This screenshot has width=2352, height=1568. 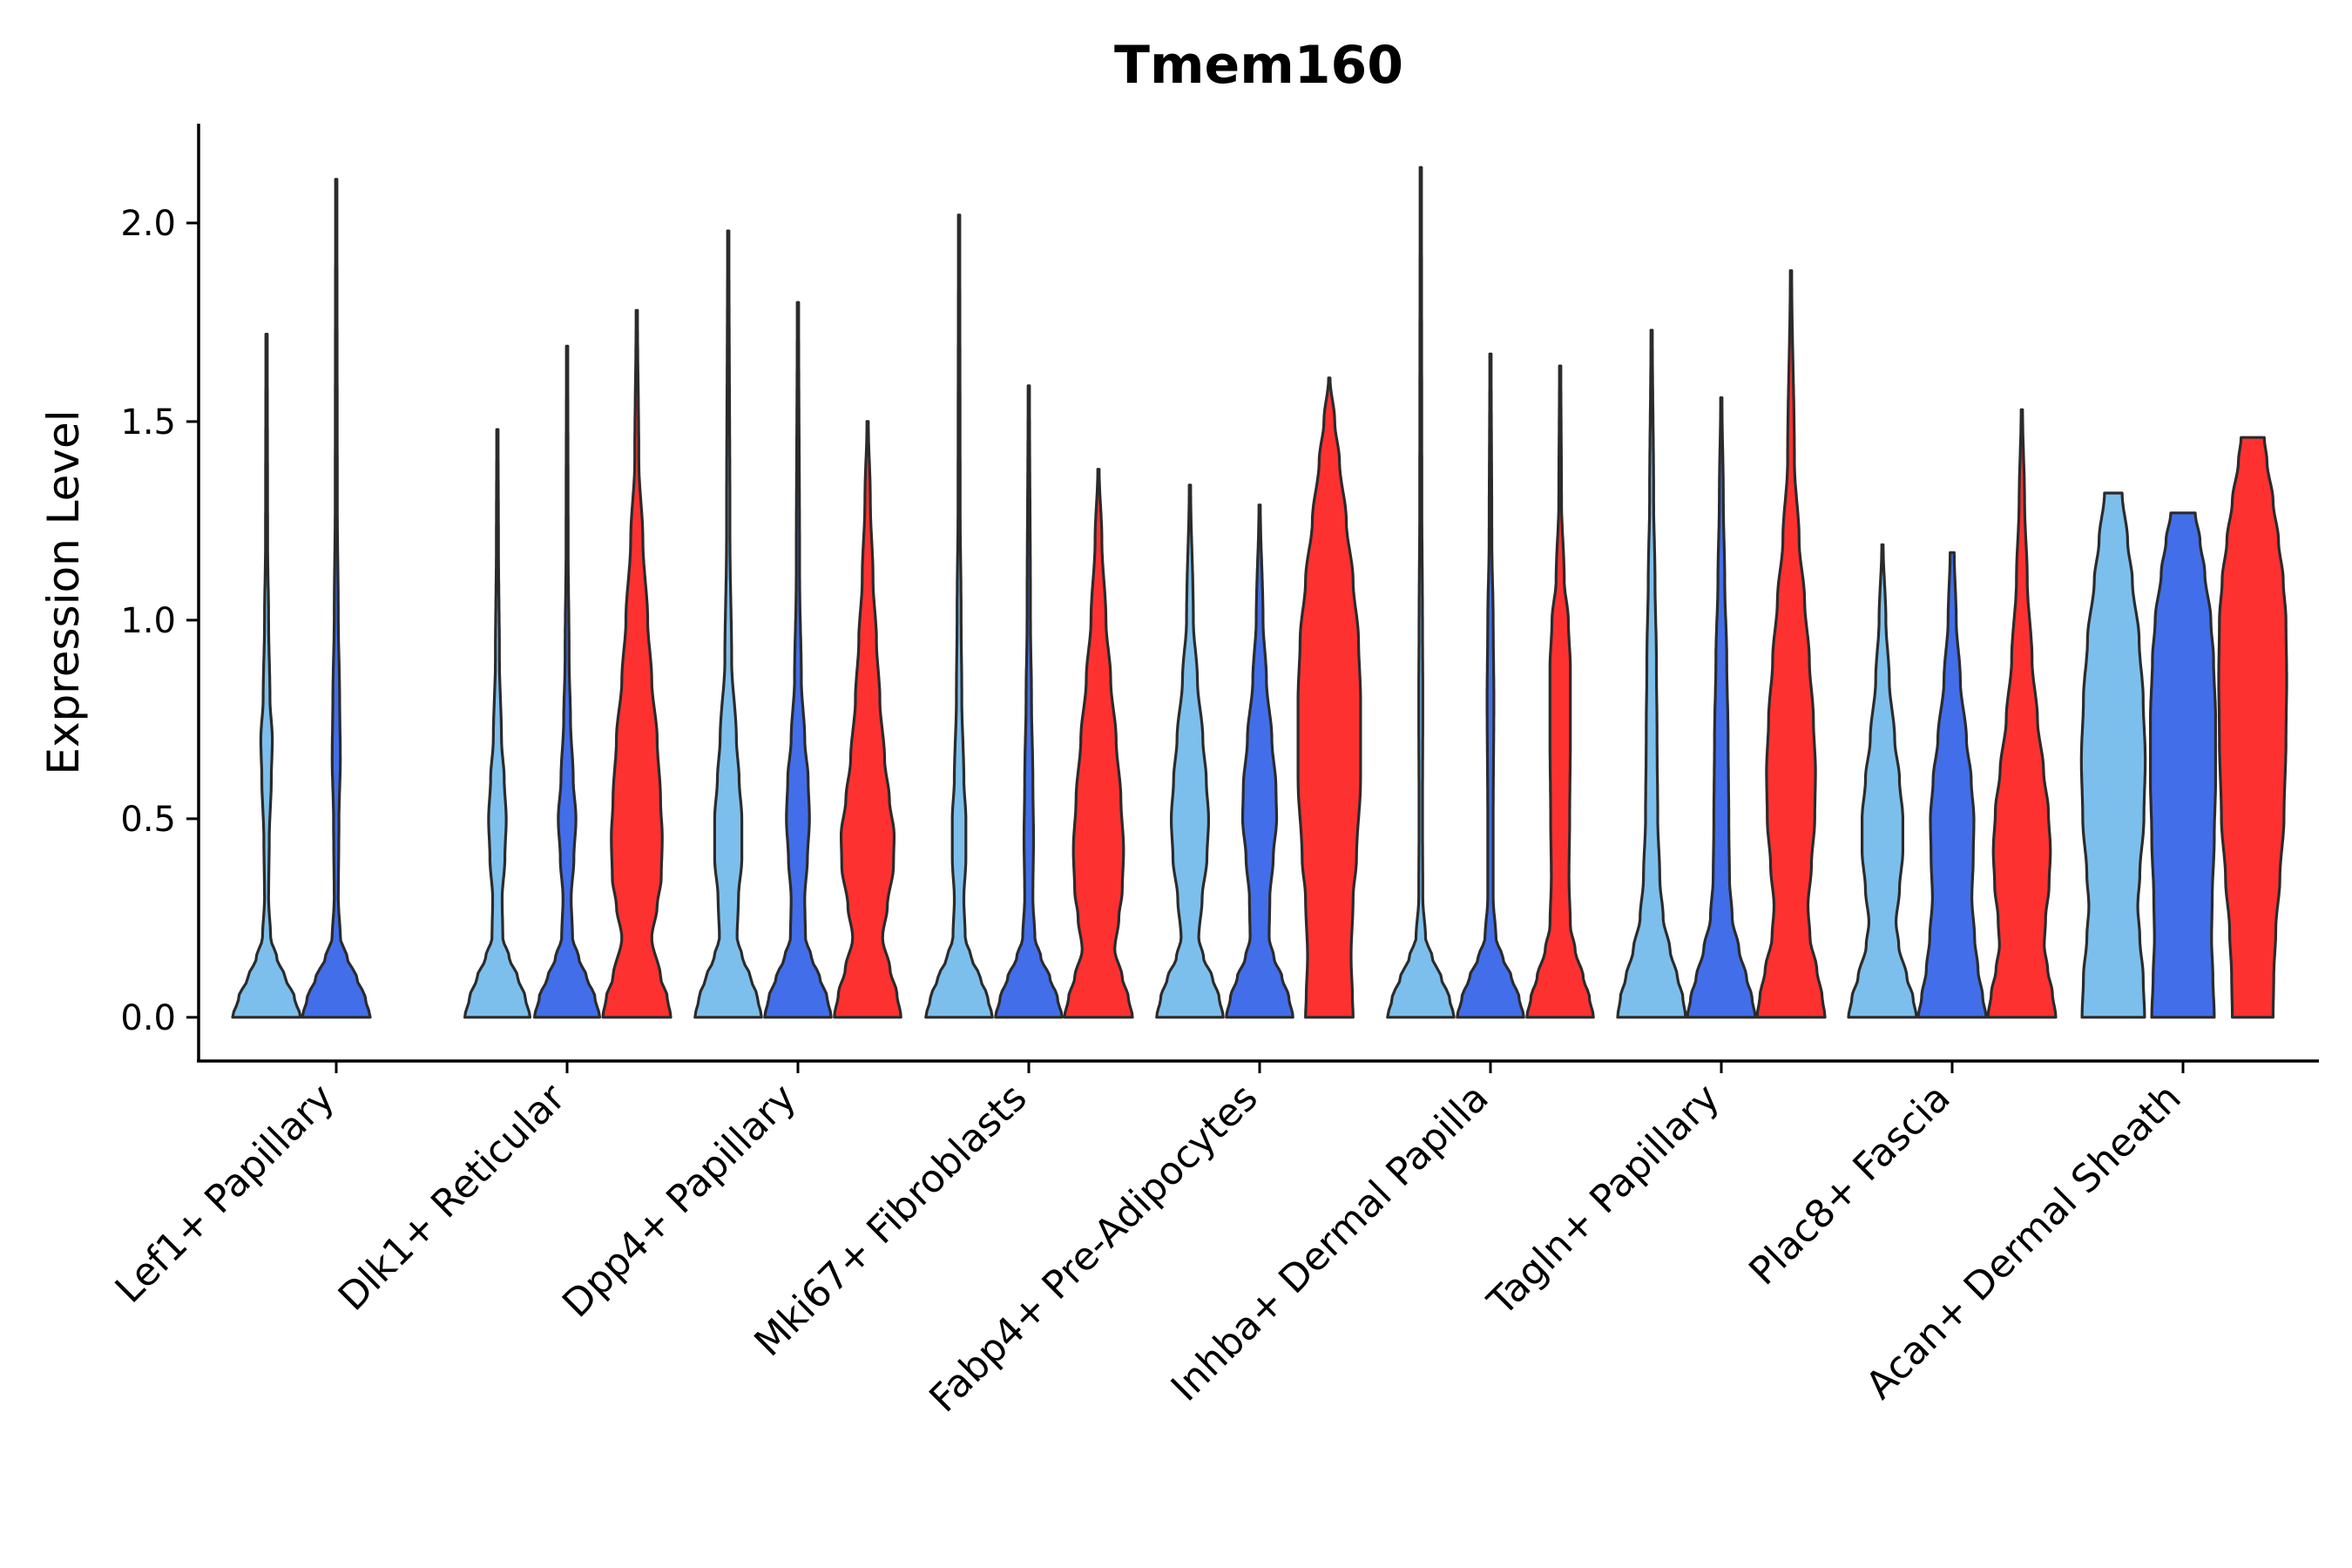 What do you see at coordinates (452, 1197) in the screenshot?
I see `x-category-label: Dlk1+ Reticular` at bounding box center [452, 1197].